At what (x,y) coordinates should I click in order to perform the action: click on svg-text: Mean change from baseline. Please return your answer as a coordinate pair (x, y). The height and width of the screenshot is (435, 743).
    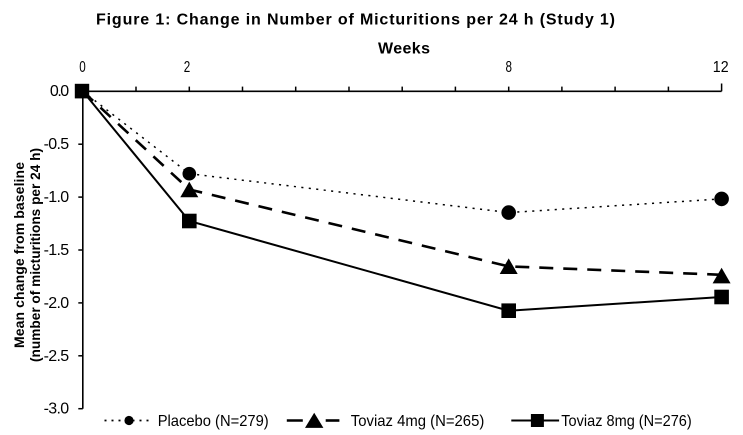
    Looking at the image, I should click on (19, 255).